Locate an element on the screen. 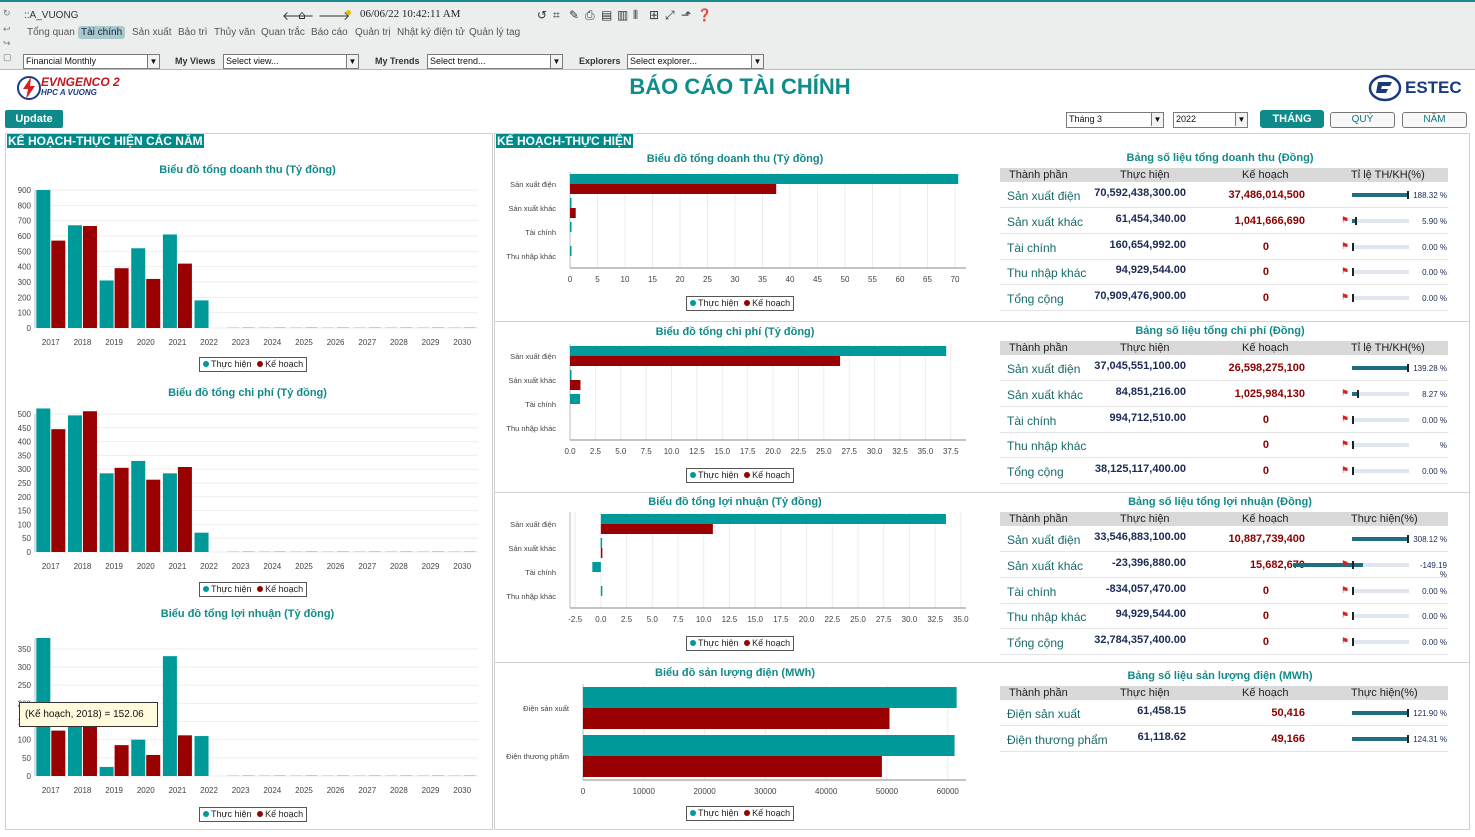  undo-icon: ↺ is located at coordinates (542, 15).